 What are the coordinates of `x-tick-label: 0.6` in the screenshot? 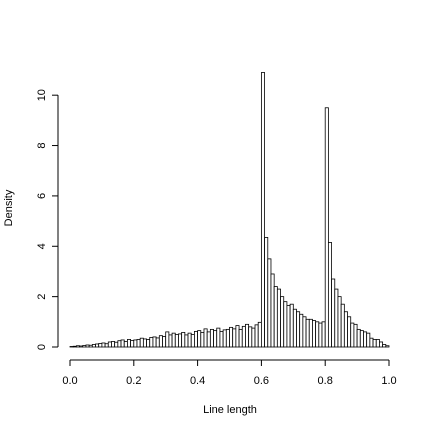 It's located at (261, 381).